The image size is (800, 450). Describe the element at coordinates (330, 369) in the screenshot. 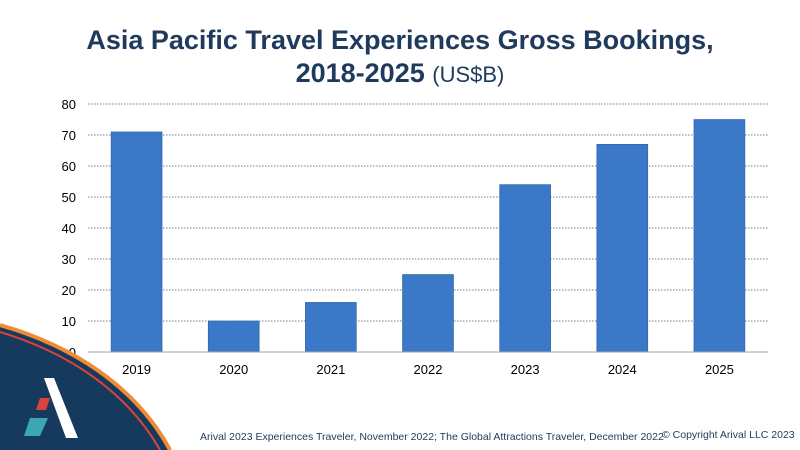

I see `x-tick-label: 2021` at that location.